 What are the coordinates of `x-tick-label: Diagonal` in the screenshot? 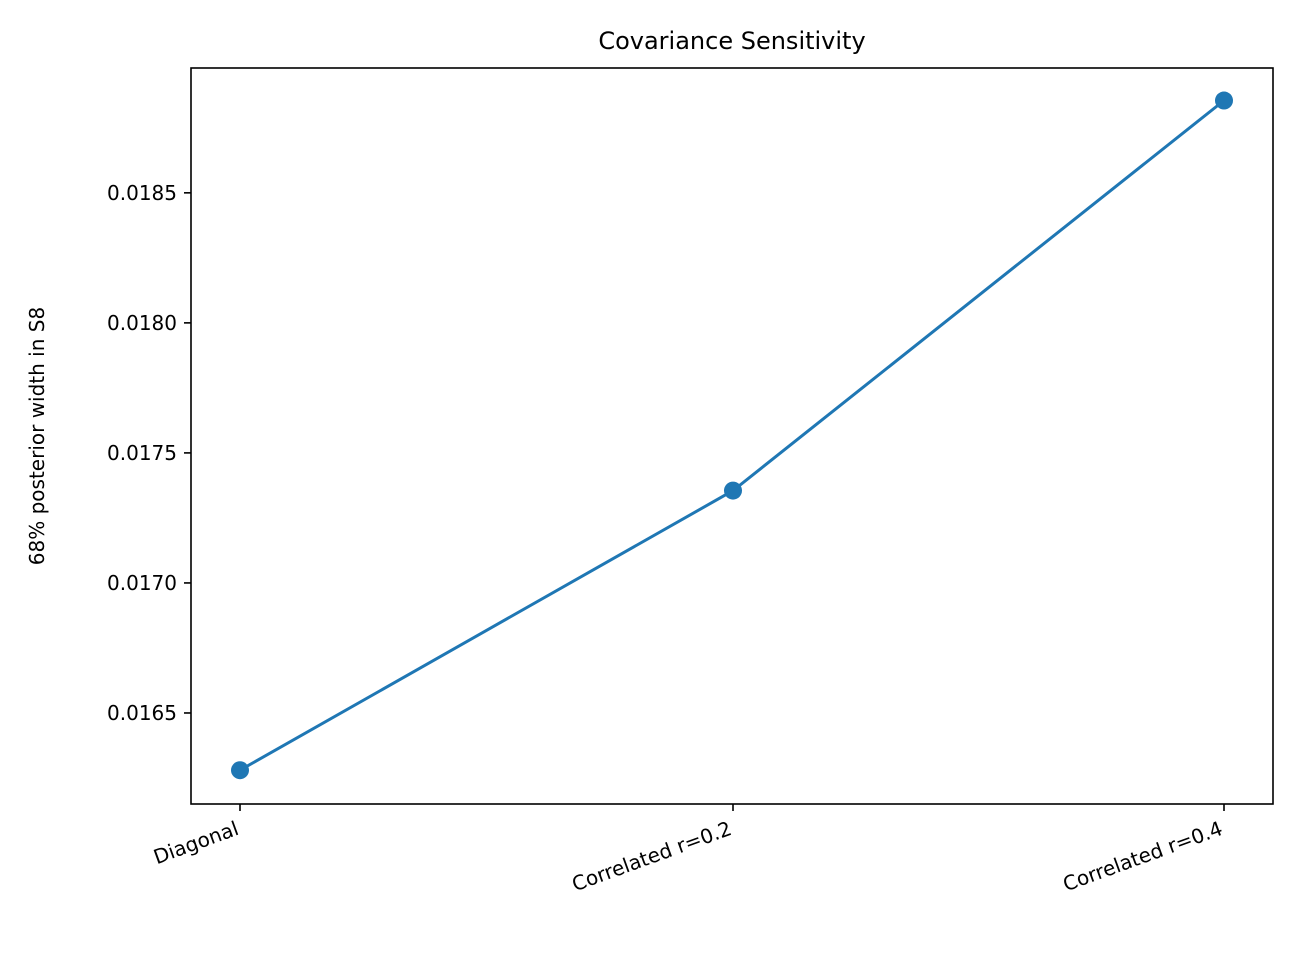 It's located at (196, 842).